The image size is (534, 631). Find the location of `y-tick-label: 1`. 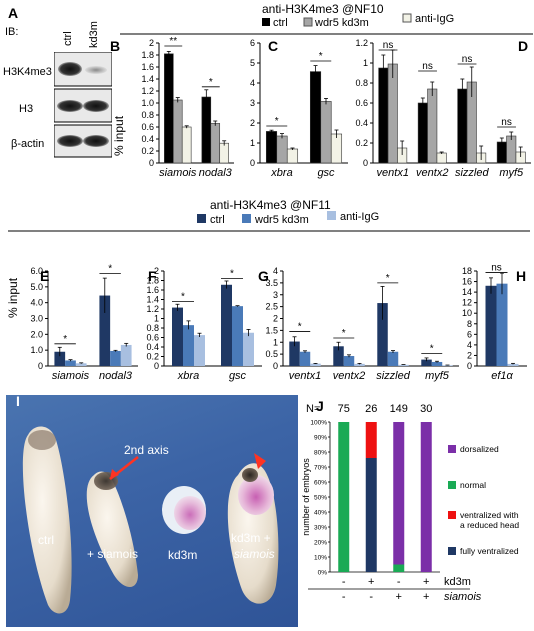

y-tick-label: 1 is located at coordinates (156, 319).